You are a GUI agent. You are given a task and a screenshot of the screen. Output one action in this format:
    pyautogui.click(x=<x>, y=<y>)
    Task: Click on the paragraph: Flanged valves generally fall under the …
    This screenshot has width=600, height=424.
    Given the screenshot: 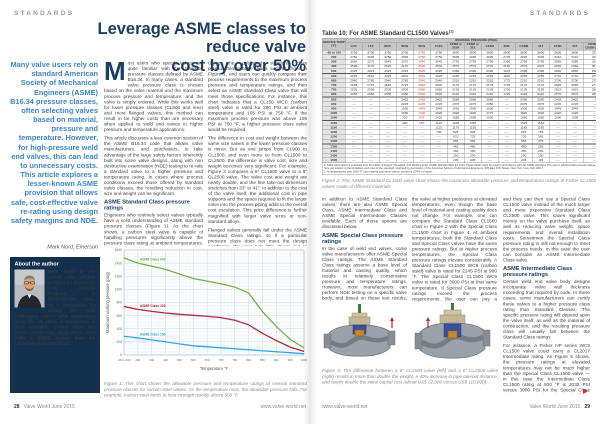 What is the action you would take?
    pyautogui.click(x=257, y=236)
    